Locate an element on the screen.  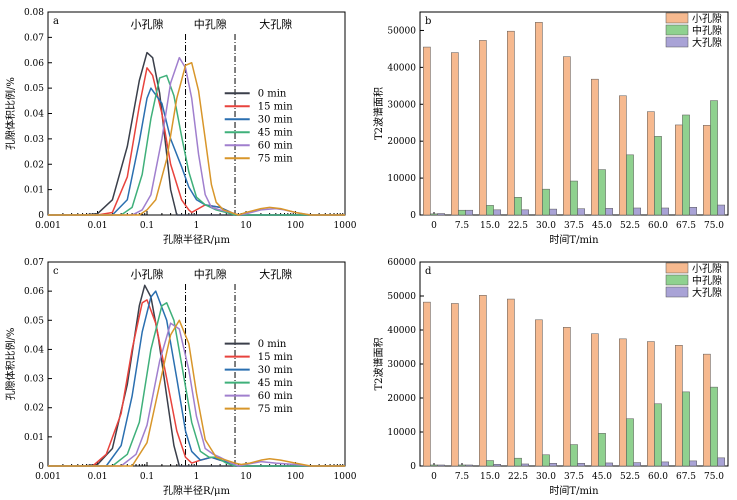
x-tick-label: 60.0 is located at coordinates (658, 226).